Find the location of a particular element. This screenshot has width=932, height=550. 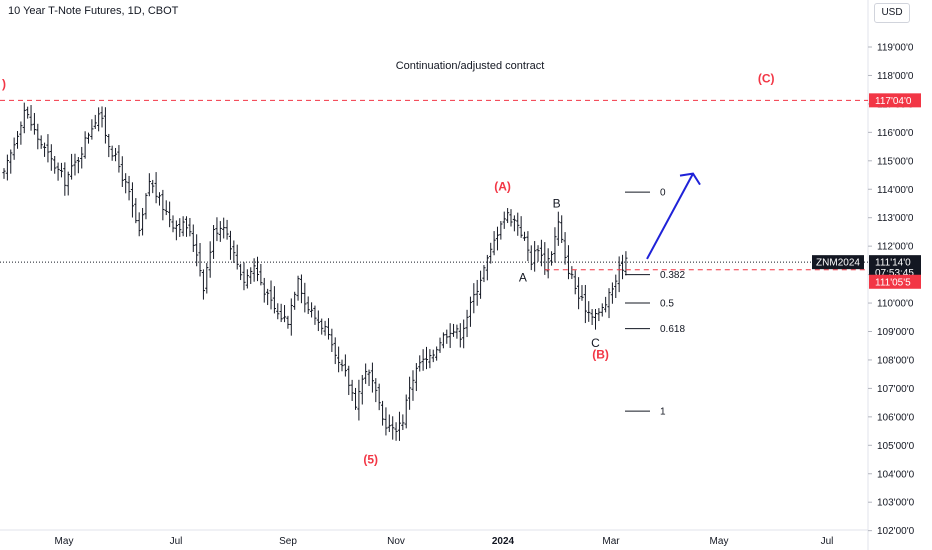

symbol-tag is located at coordinates (838, 262).